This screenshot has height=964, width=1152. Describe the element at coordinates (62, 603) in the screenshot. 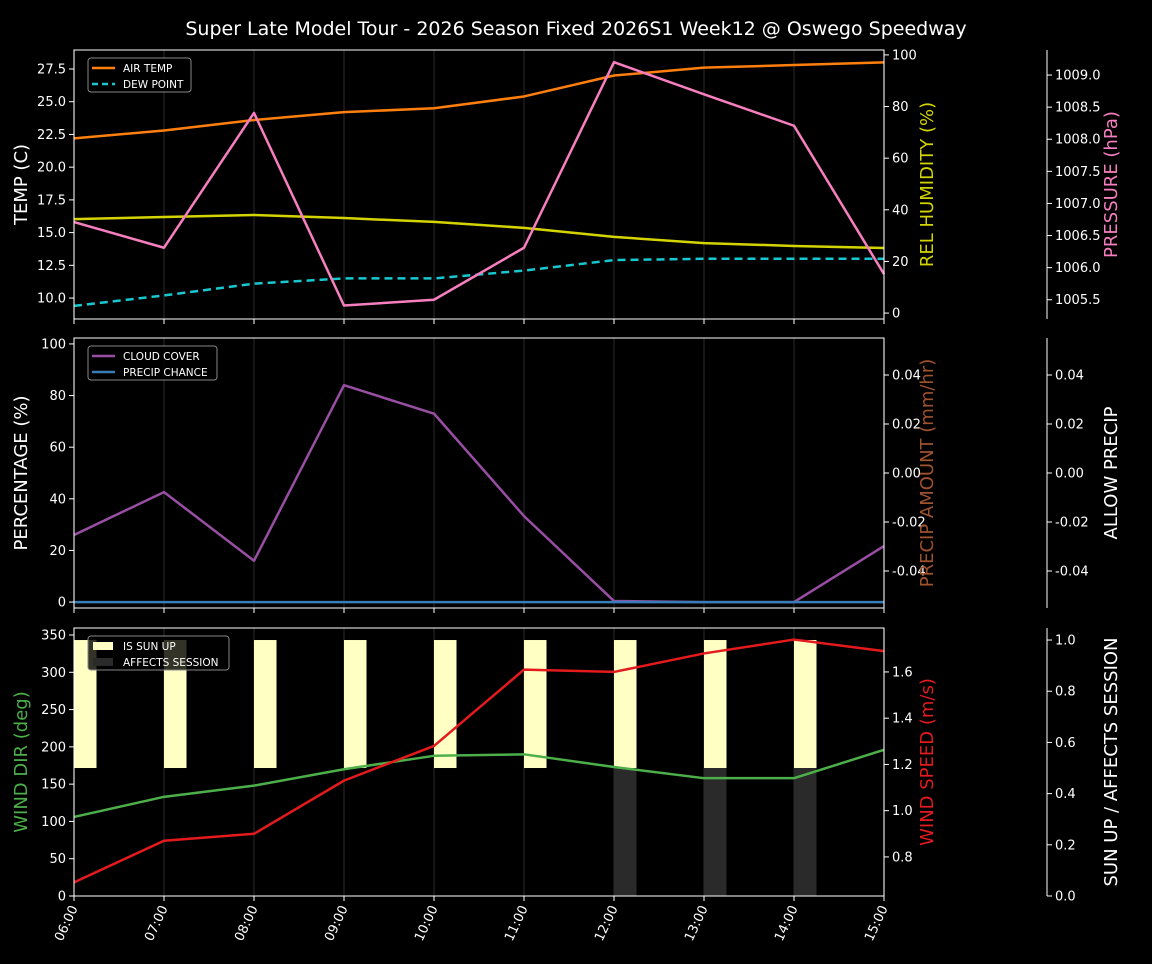

I see `y-tick-label-pct: 0` at that location.